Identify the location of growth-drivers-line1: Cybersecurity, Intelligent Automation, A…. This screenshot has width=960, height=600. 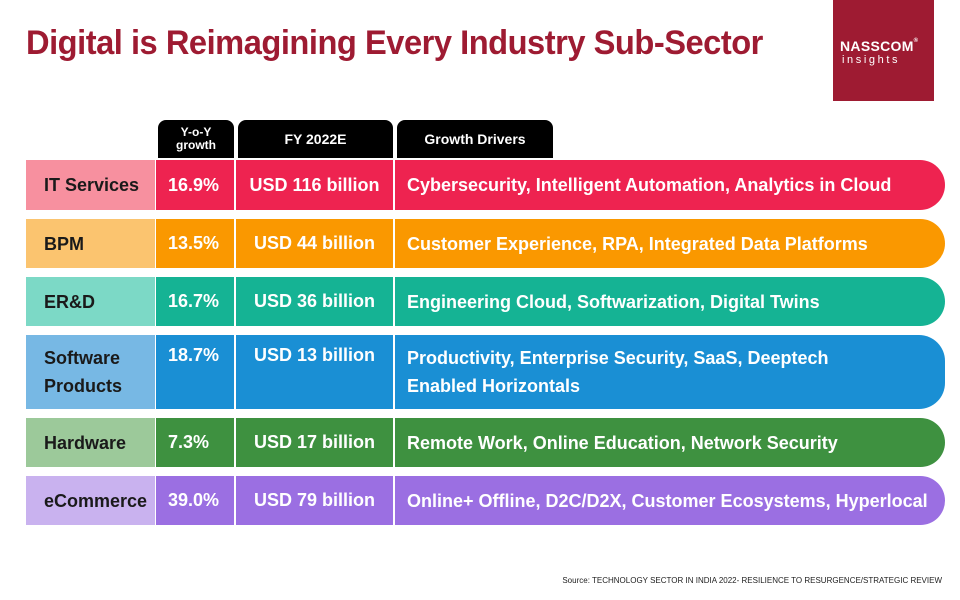
(649, 185).